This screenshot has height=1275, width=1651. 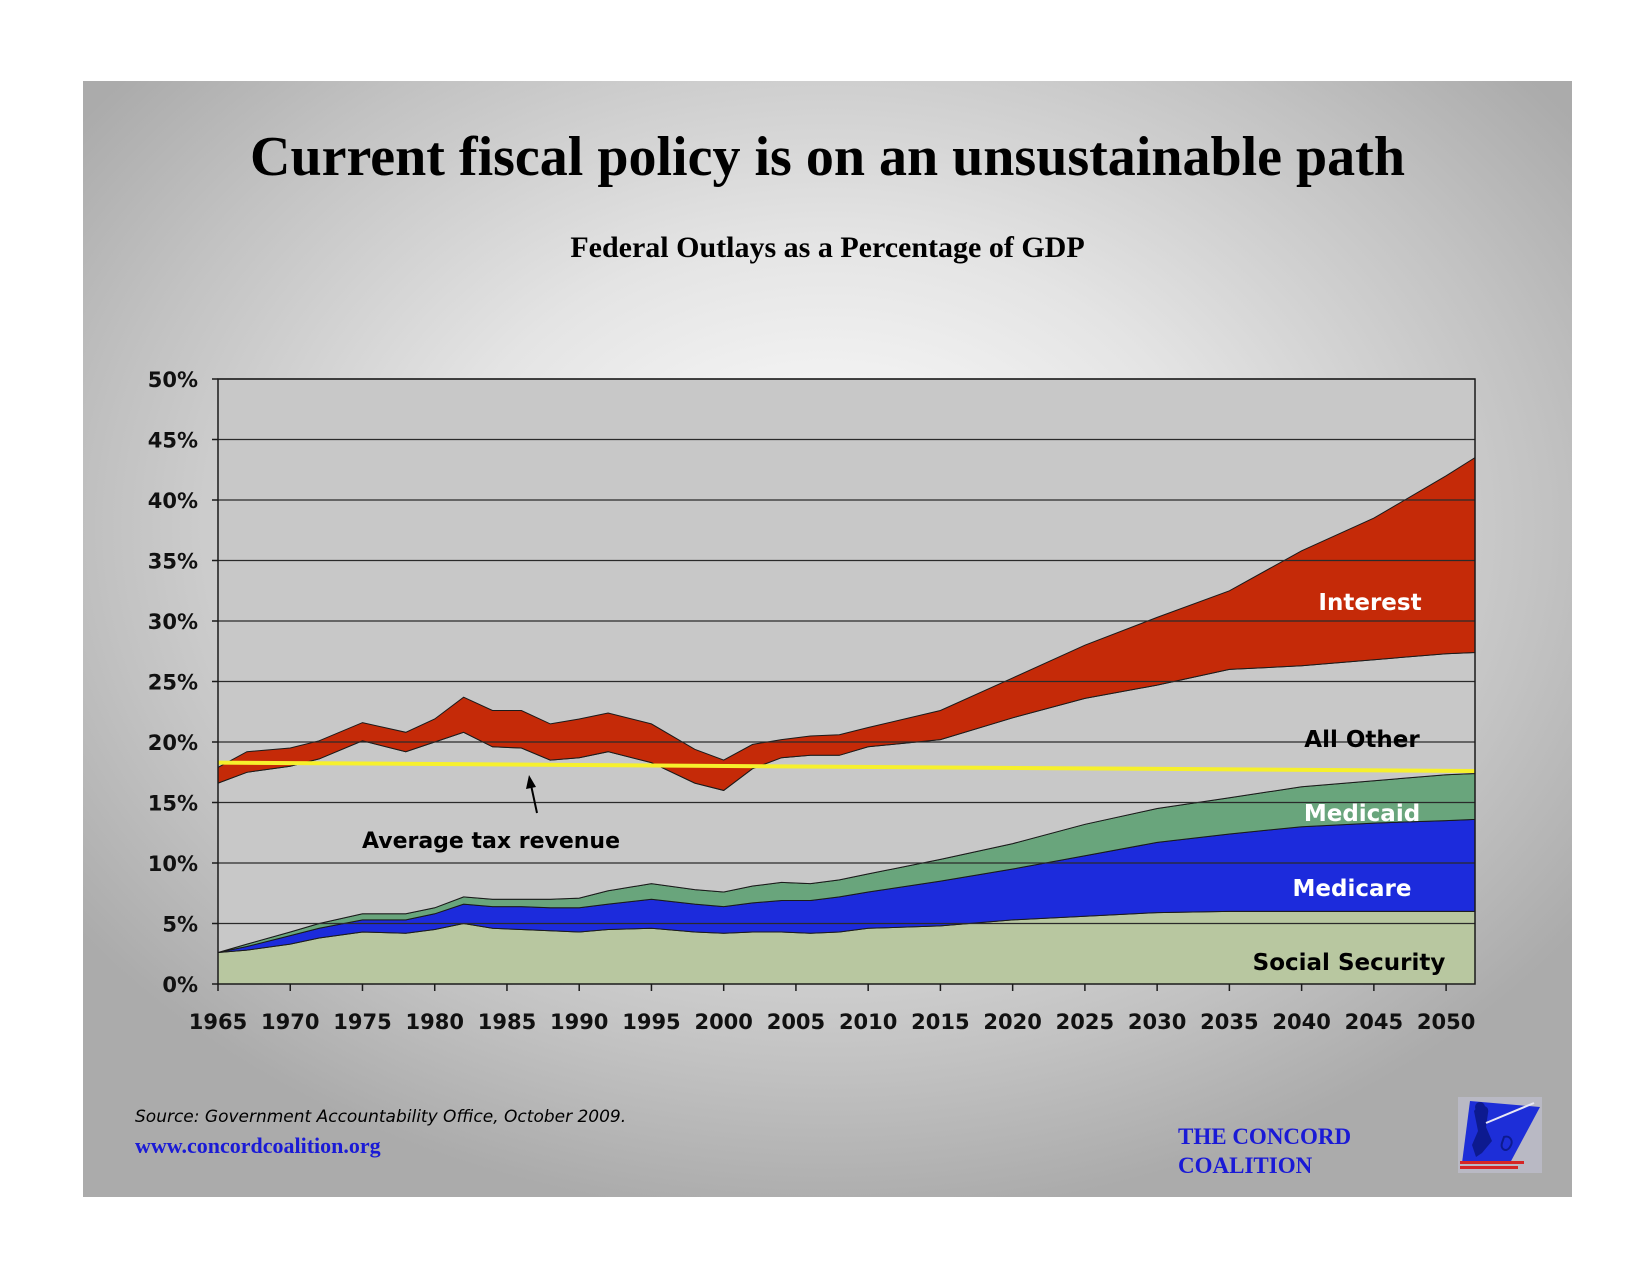 What do you see at coordinates (173, 501) in the screenshot?
I see `y-tick-label: 40%` at bounding box center [173, 501].